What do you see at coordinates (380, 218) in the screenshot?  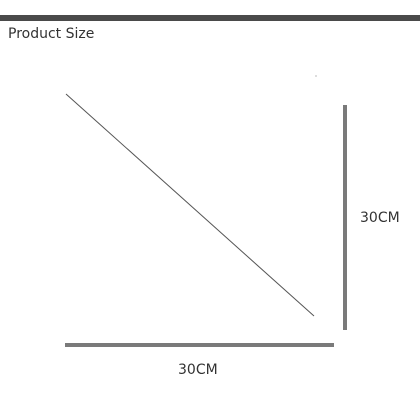 I see `height-dimension-label: 30CM` at bounding box center [380, 218].